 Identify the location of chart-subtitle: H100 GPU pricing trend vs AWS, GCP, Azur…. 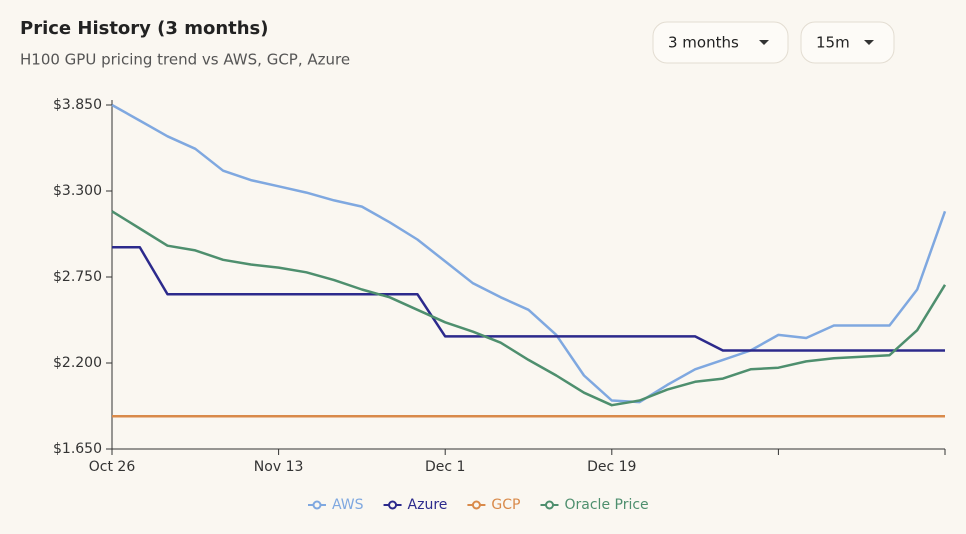
(185, 60).